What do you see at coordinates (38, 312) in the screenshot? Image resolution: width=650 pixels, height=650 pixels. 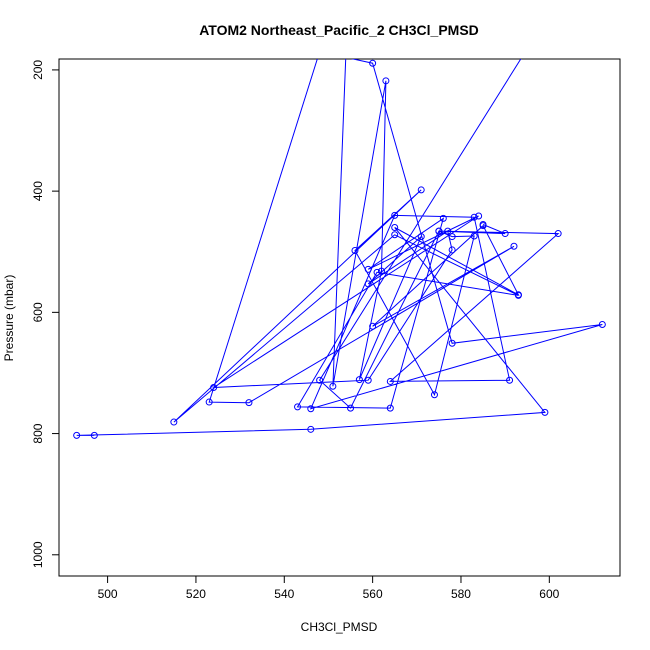 I see `y-tick-label: 600` at bounding box center [38, 312].